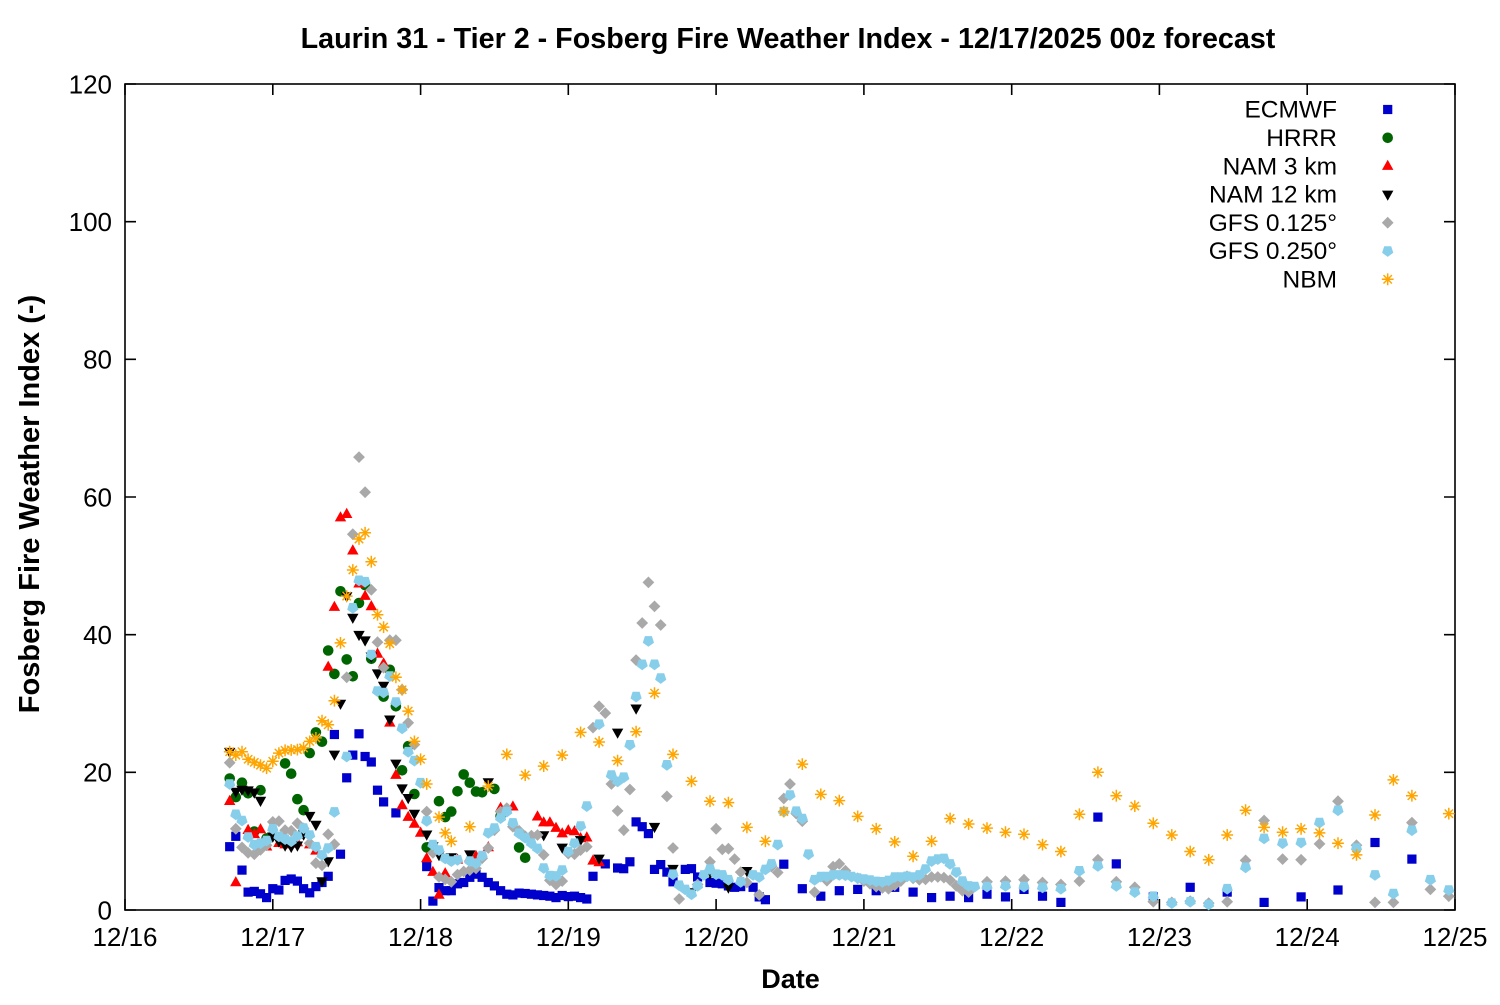 Image resolution: width=1500 pixels, height=1005 pixels. I want to click on svg-text: 100, so click(90, 222).